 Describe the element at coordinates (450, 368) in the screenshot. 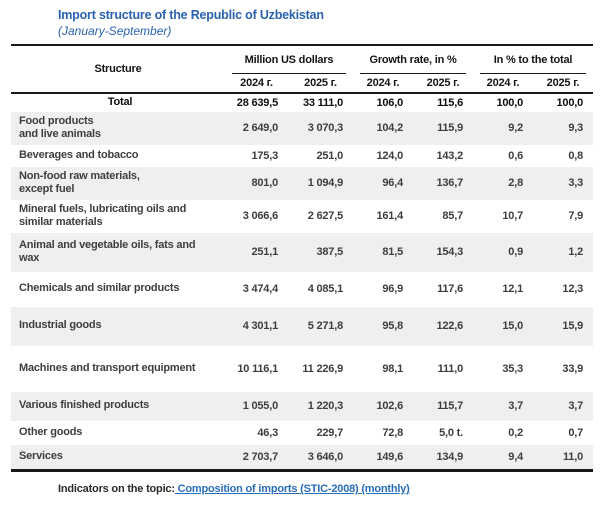

I see `row-value: 111,0` at that location.